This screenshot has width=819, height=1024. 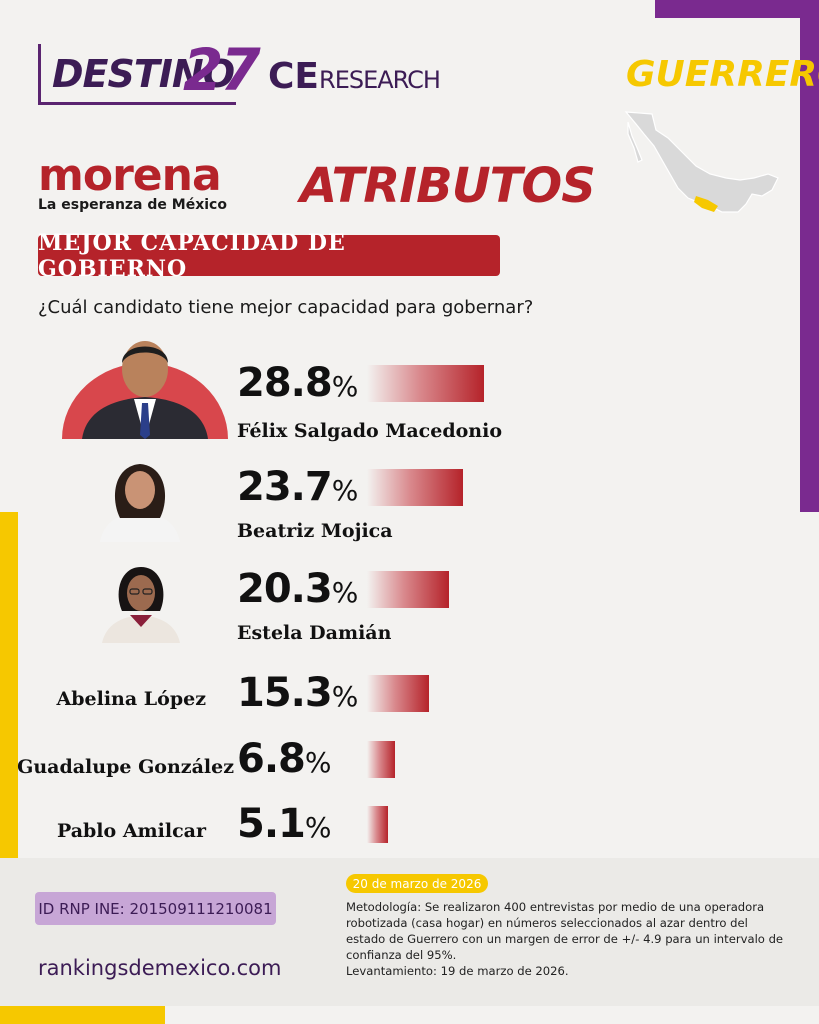 I want to click on value-label-1: 28.8%, so click(x=298, y=383).